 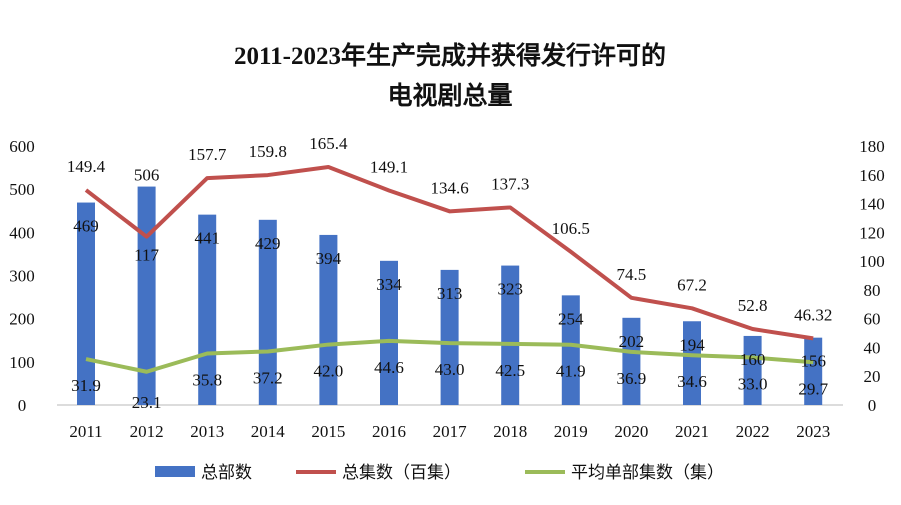 What do you see at coordinates (449, 187) in the screenshot?
I see `total-episodes-label: 134.6` at bounding box center [449, 187].